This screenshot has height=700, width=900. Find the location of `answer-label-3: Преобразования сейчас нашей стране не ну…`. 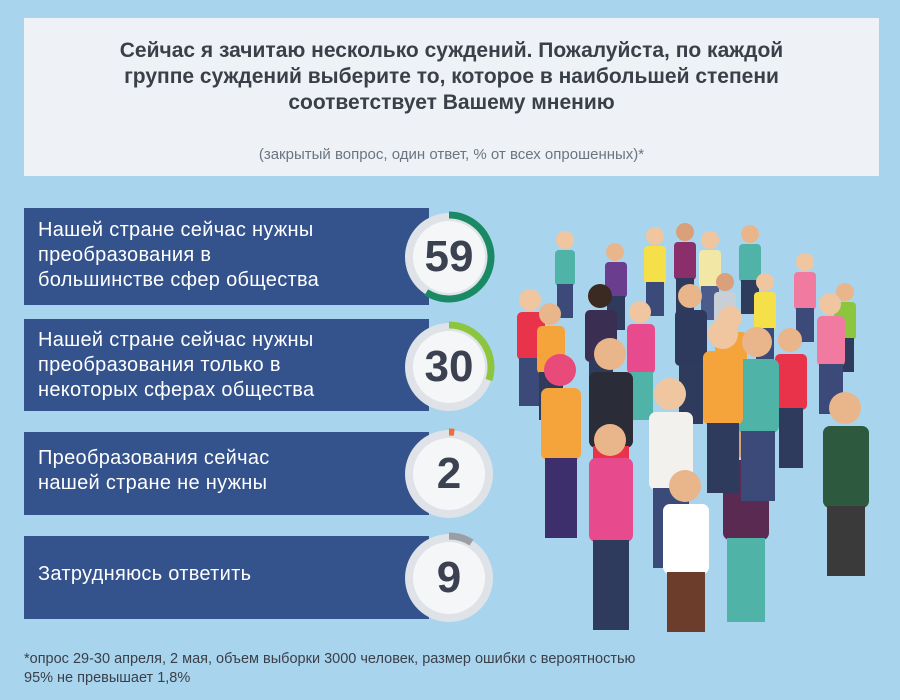

answer-label-3: Преобразования сейчас нашей стране не ну… is located at coordinates (154, 470).